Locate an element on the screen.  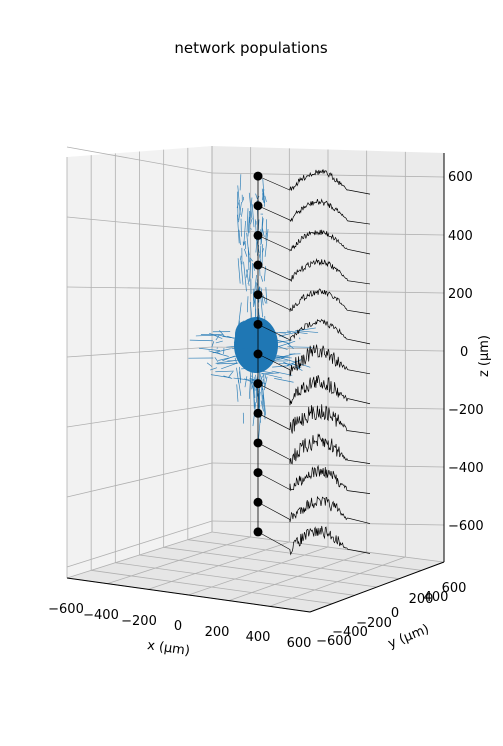
x-tick-label: 400 is located at coordinates (258, 637).